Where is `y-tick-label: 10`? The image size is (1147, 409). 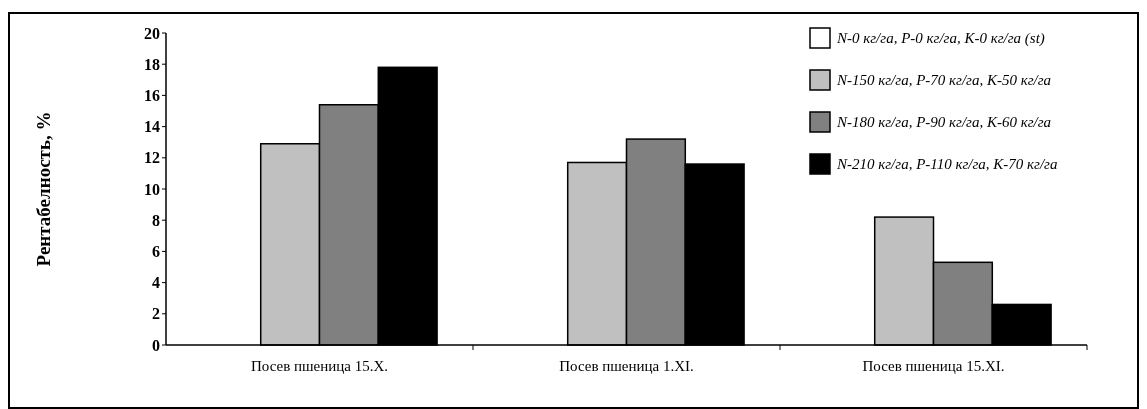
y-tick-label: 10 is located at coordinates (152, 189).